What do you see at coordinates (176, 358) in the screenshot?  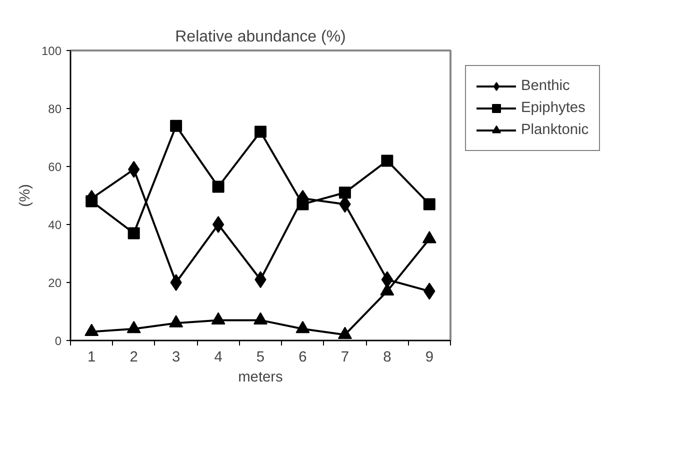 I see `x-tick-label: 3` at bounding box center [176, 358].